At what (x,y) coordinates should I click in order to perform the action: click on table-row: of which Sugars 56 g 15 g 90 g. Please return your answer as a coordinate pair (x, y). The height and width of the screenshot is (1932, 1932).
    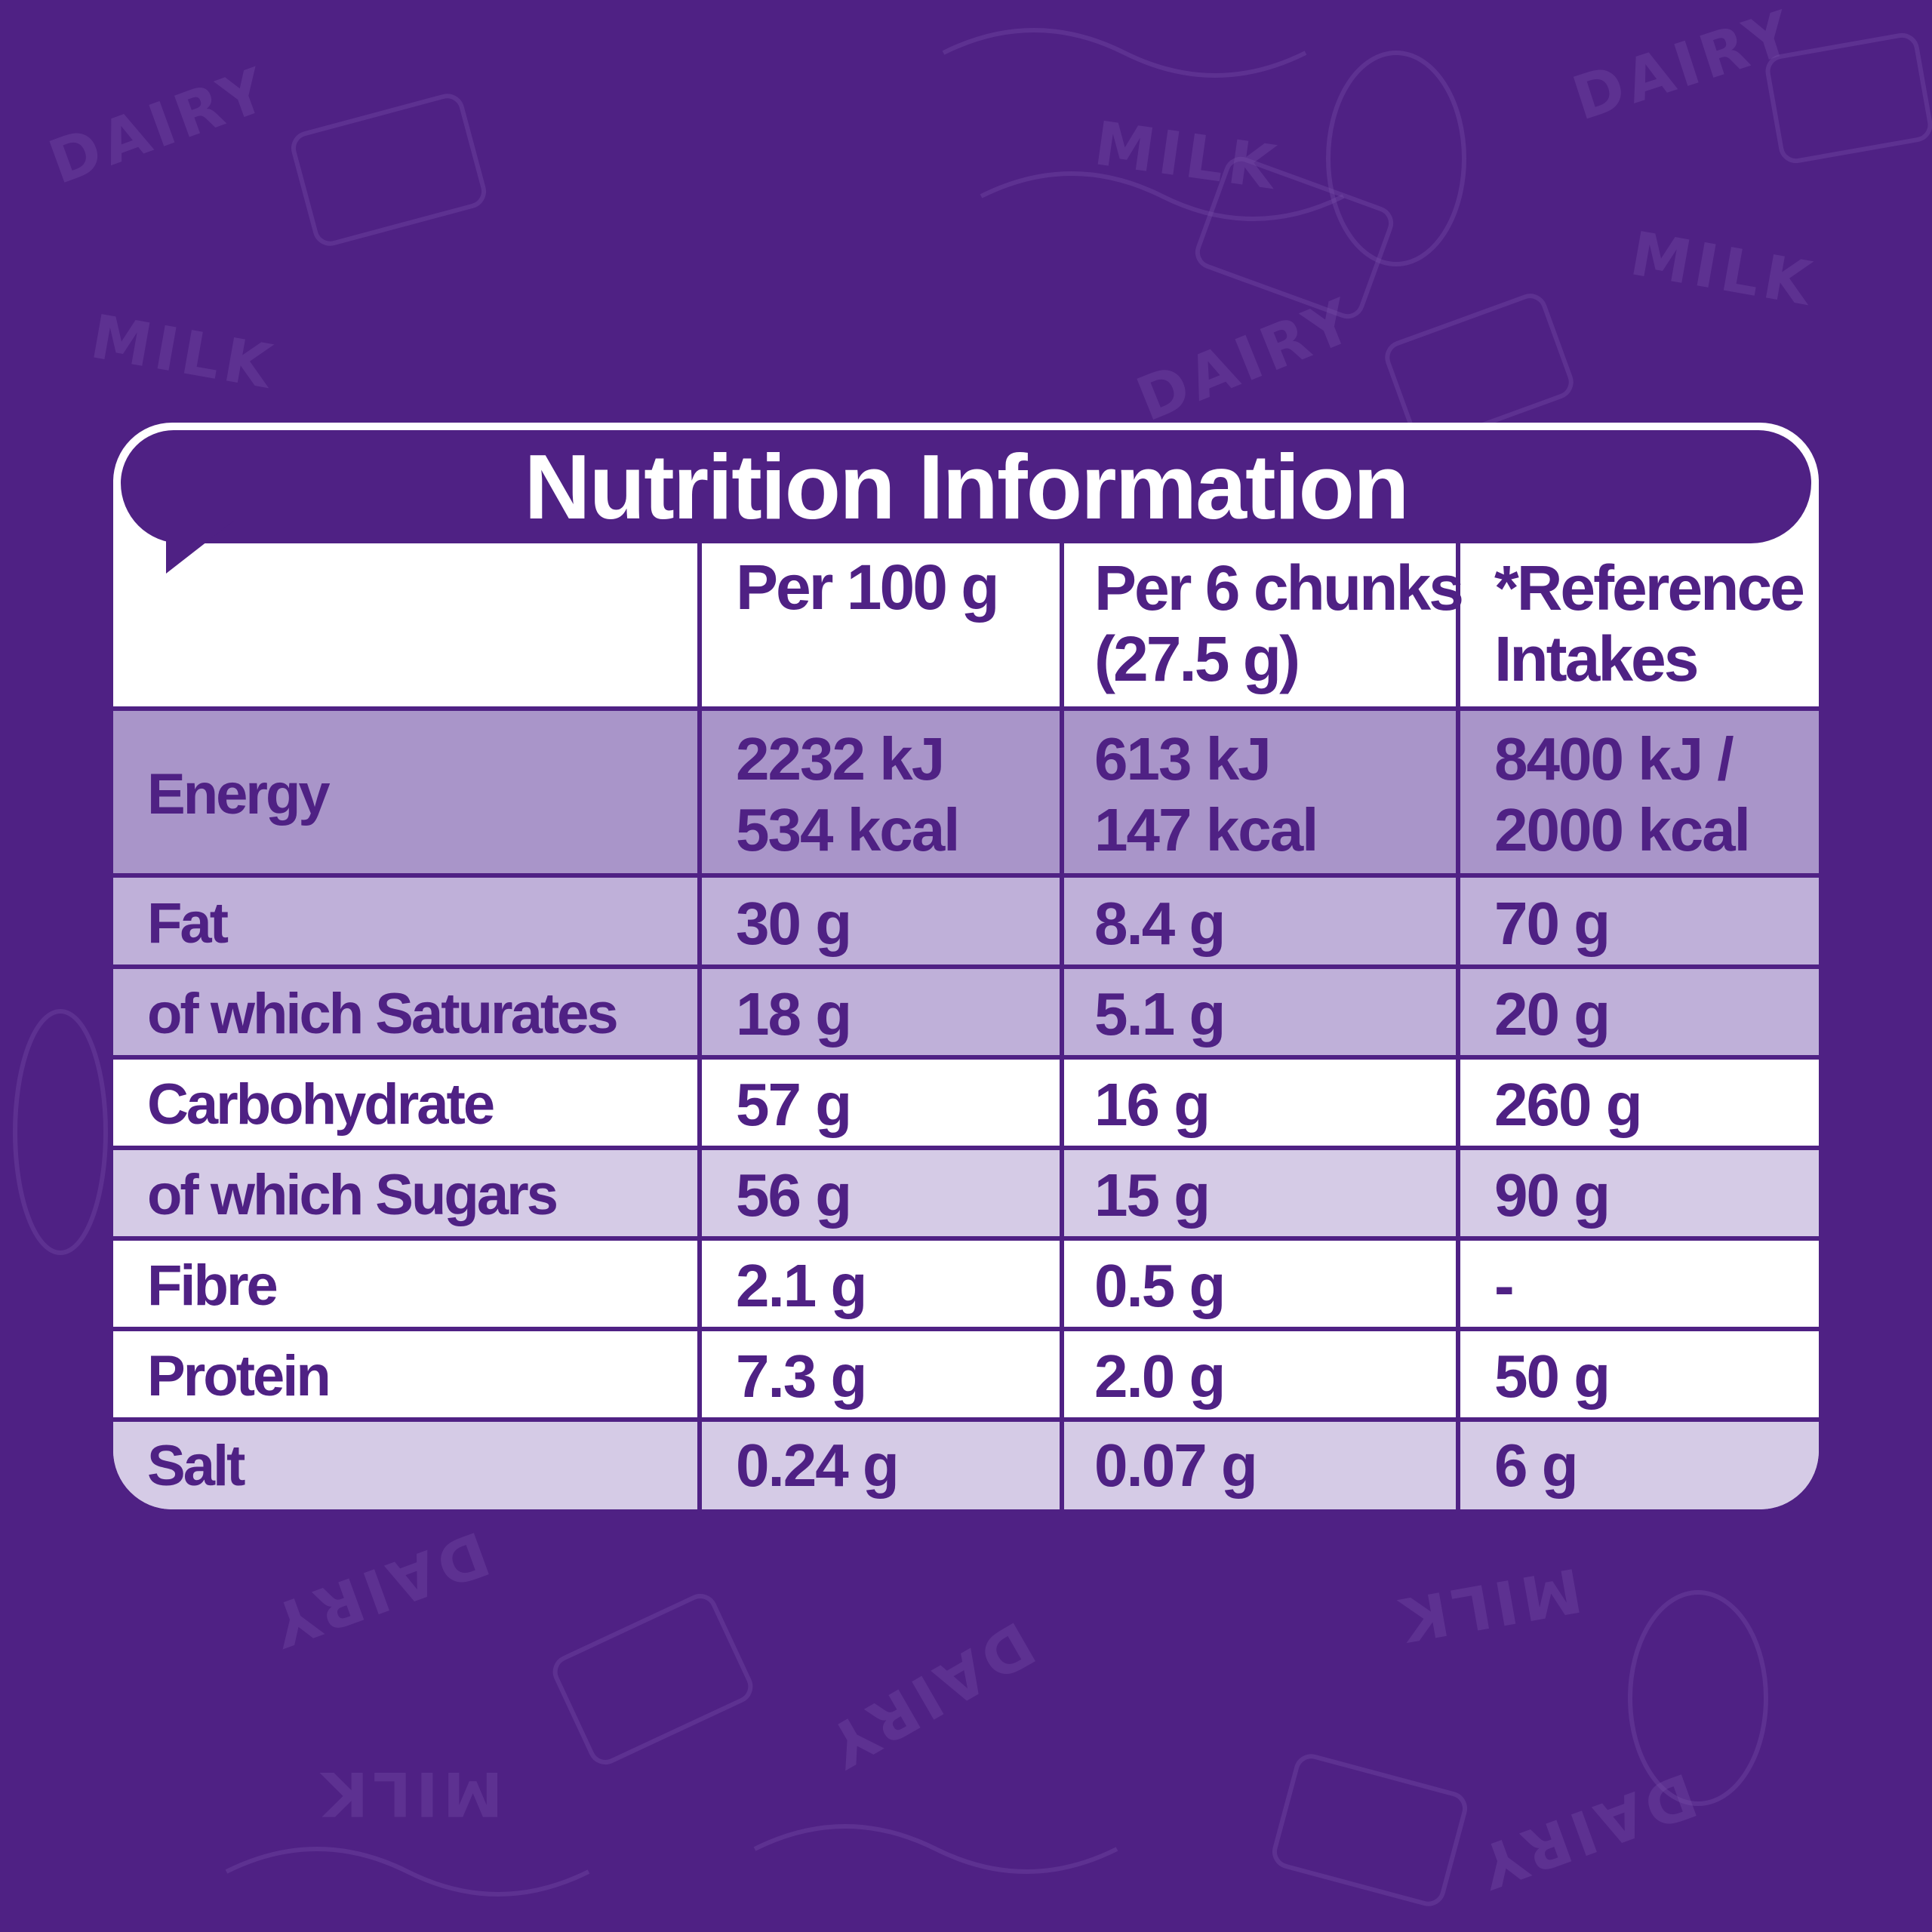
    Looking at the image, I should click on (966, 1193).